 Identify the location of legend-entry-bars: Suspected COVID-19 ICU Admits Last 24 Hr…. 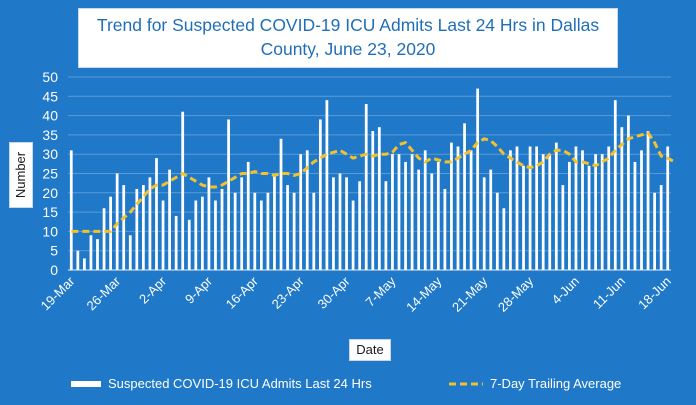
(240, 383).